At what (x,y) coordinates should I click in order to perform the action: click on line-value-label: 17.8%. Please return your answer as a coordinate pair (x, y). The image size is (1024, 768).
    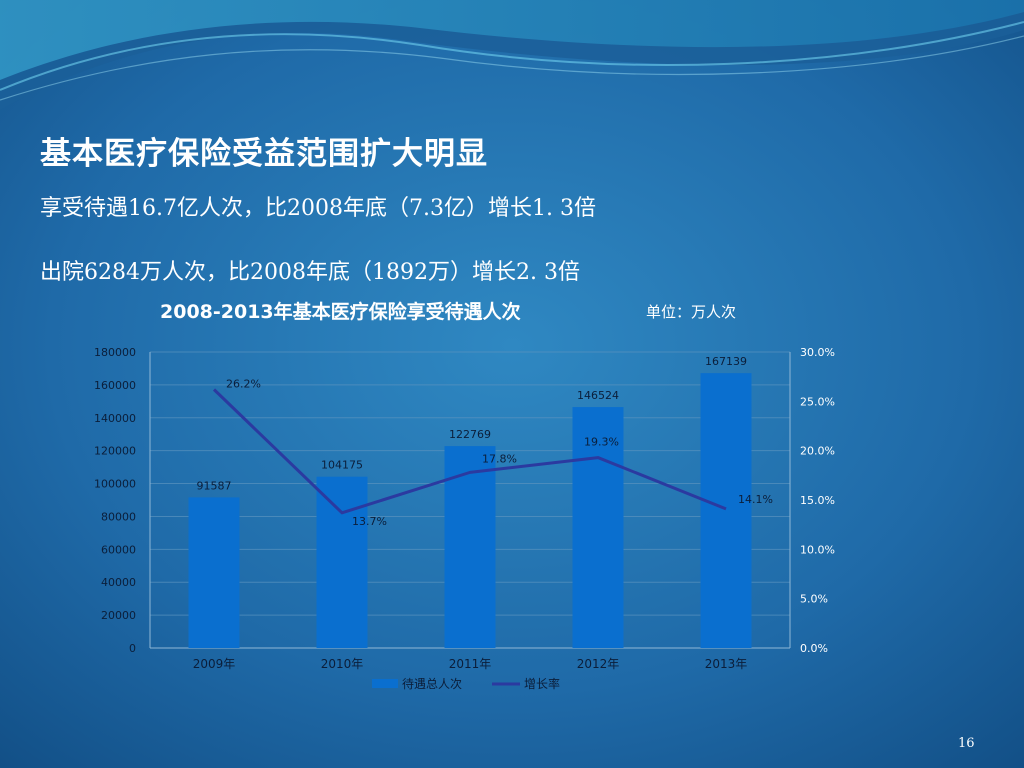
    Looking at the image, I should click on (499, 458).